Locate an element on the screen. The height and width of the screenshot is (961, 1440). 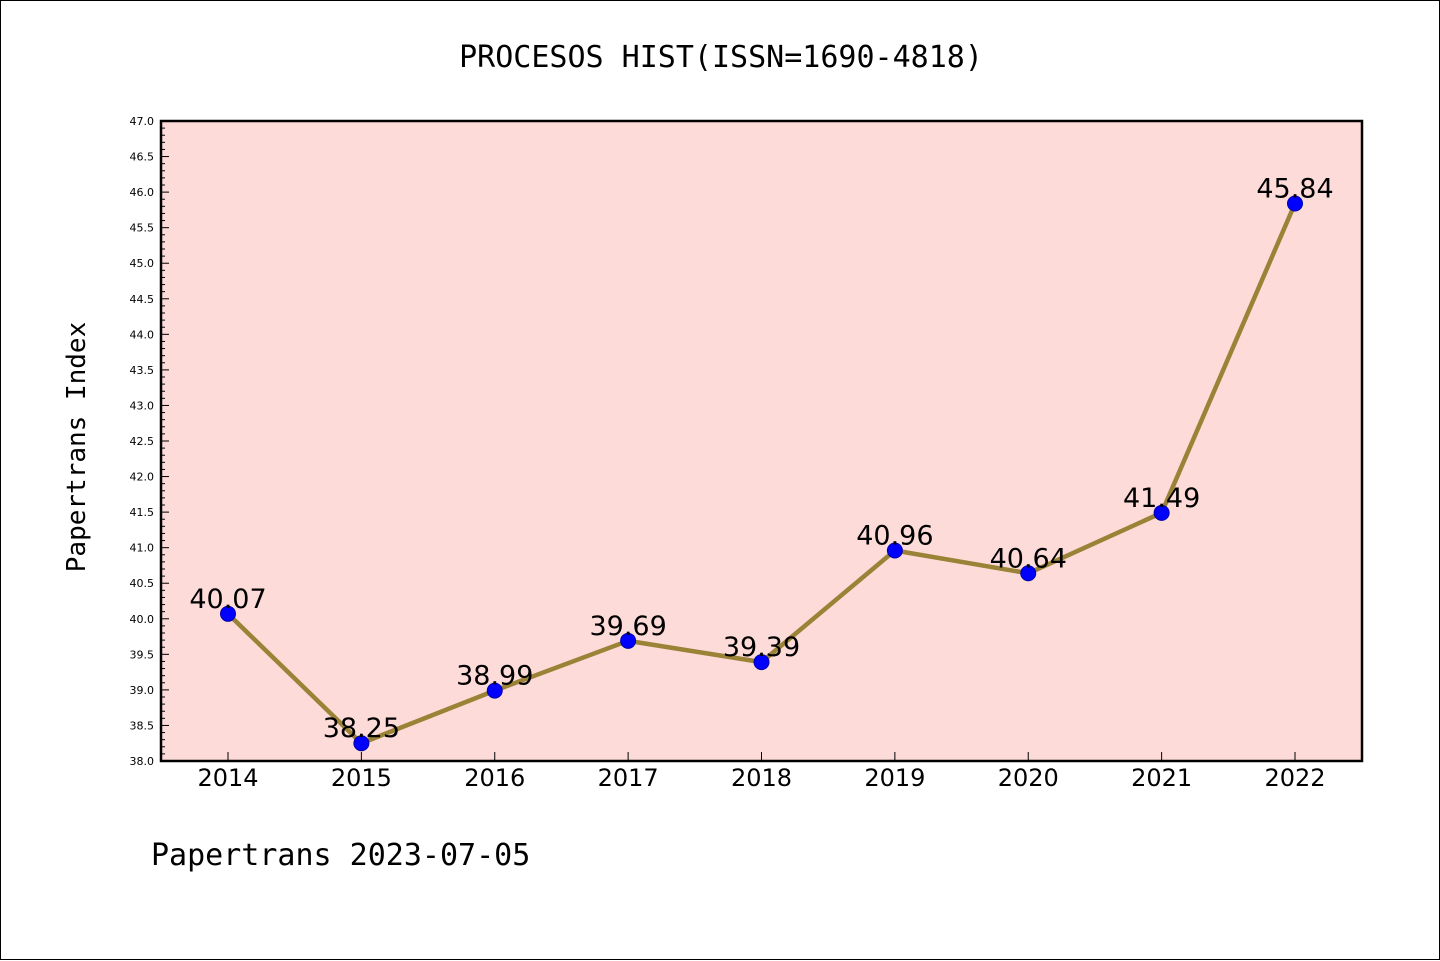
y-tick-label: 43.5 is located at coordinates (142, 370).